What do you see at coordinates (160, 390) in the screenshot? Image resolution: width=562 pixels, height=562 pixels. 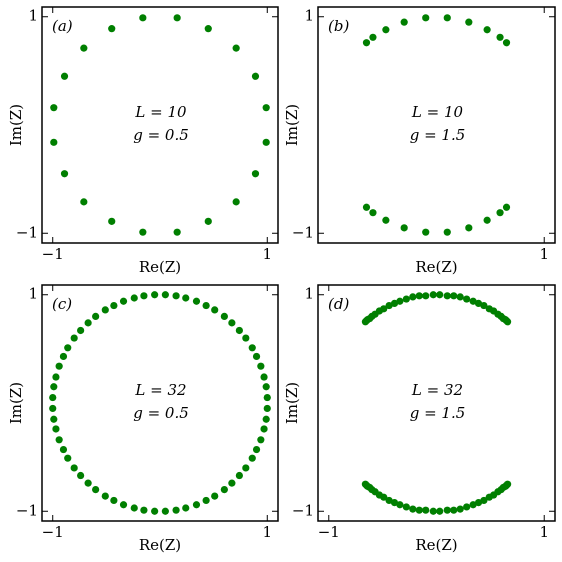 I see `annotation: L = 32` at bounding box center [160, 390].